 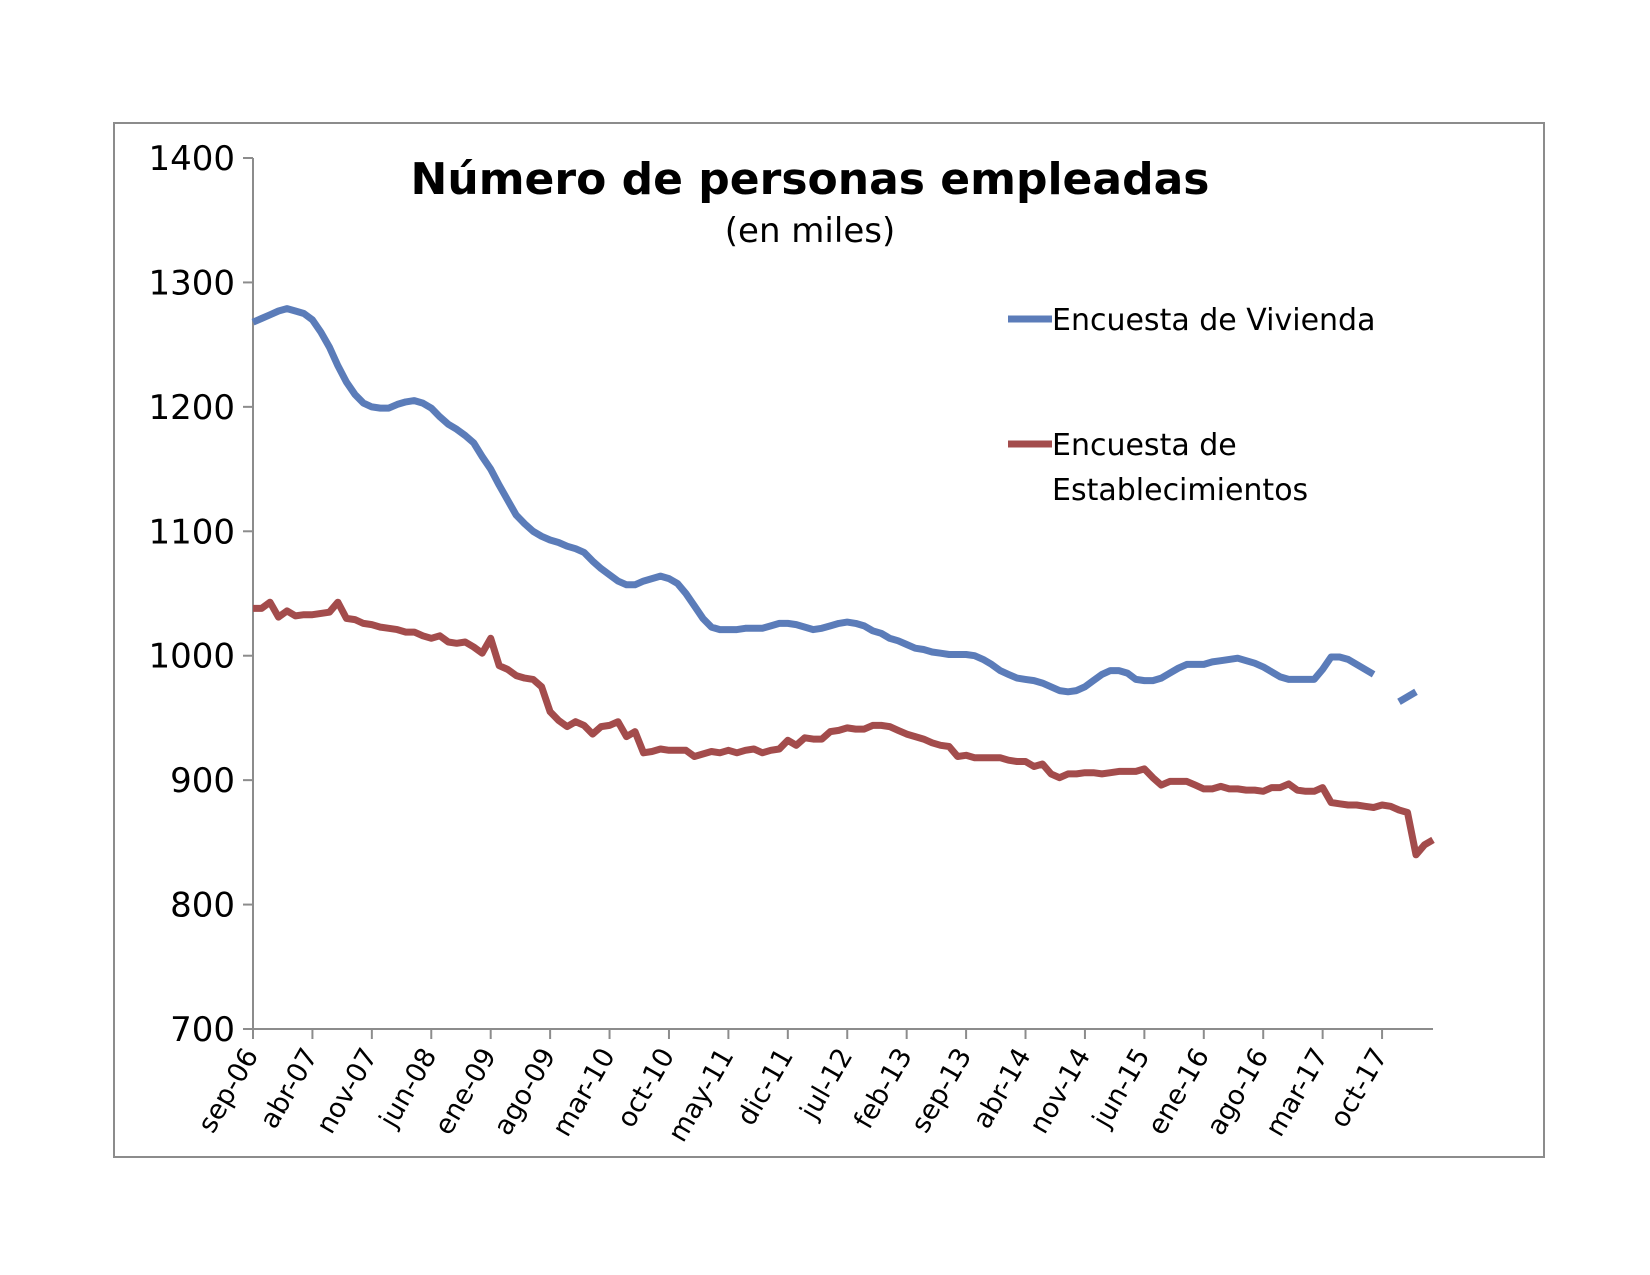 What do you see at coordinates (191, 532) in the screenshot?
I see `y-tick-label: 1100` at bounding box center [191, 532].